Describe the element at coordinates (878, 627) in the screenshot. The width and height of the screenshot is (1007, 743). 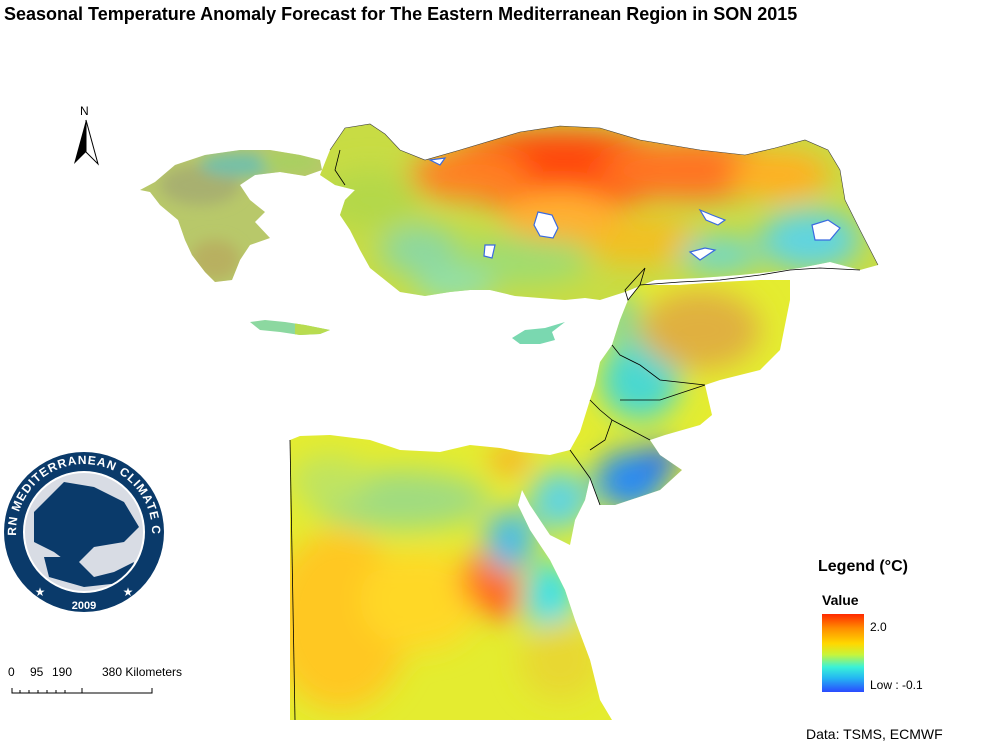
I see `legend-high-label: 2.0` at that location.